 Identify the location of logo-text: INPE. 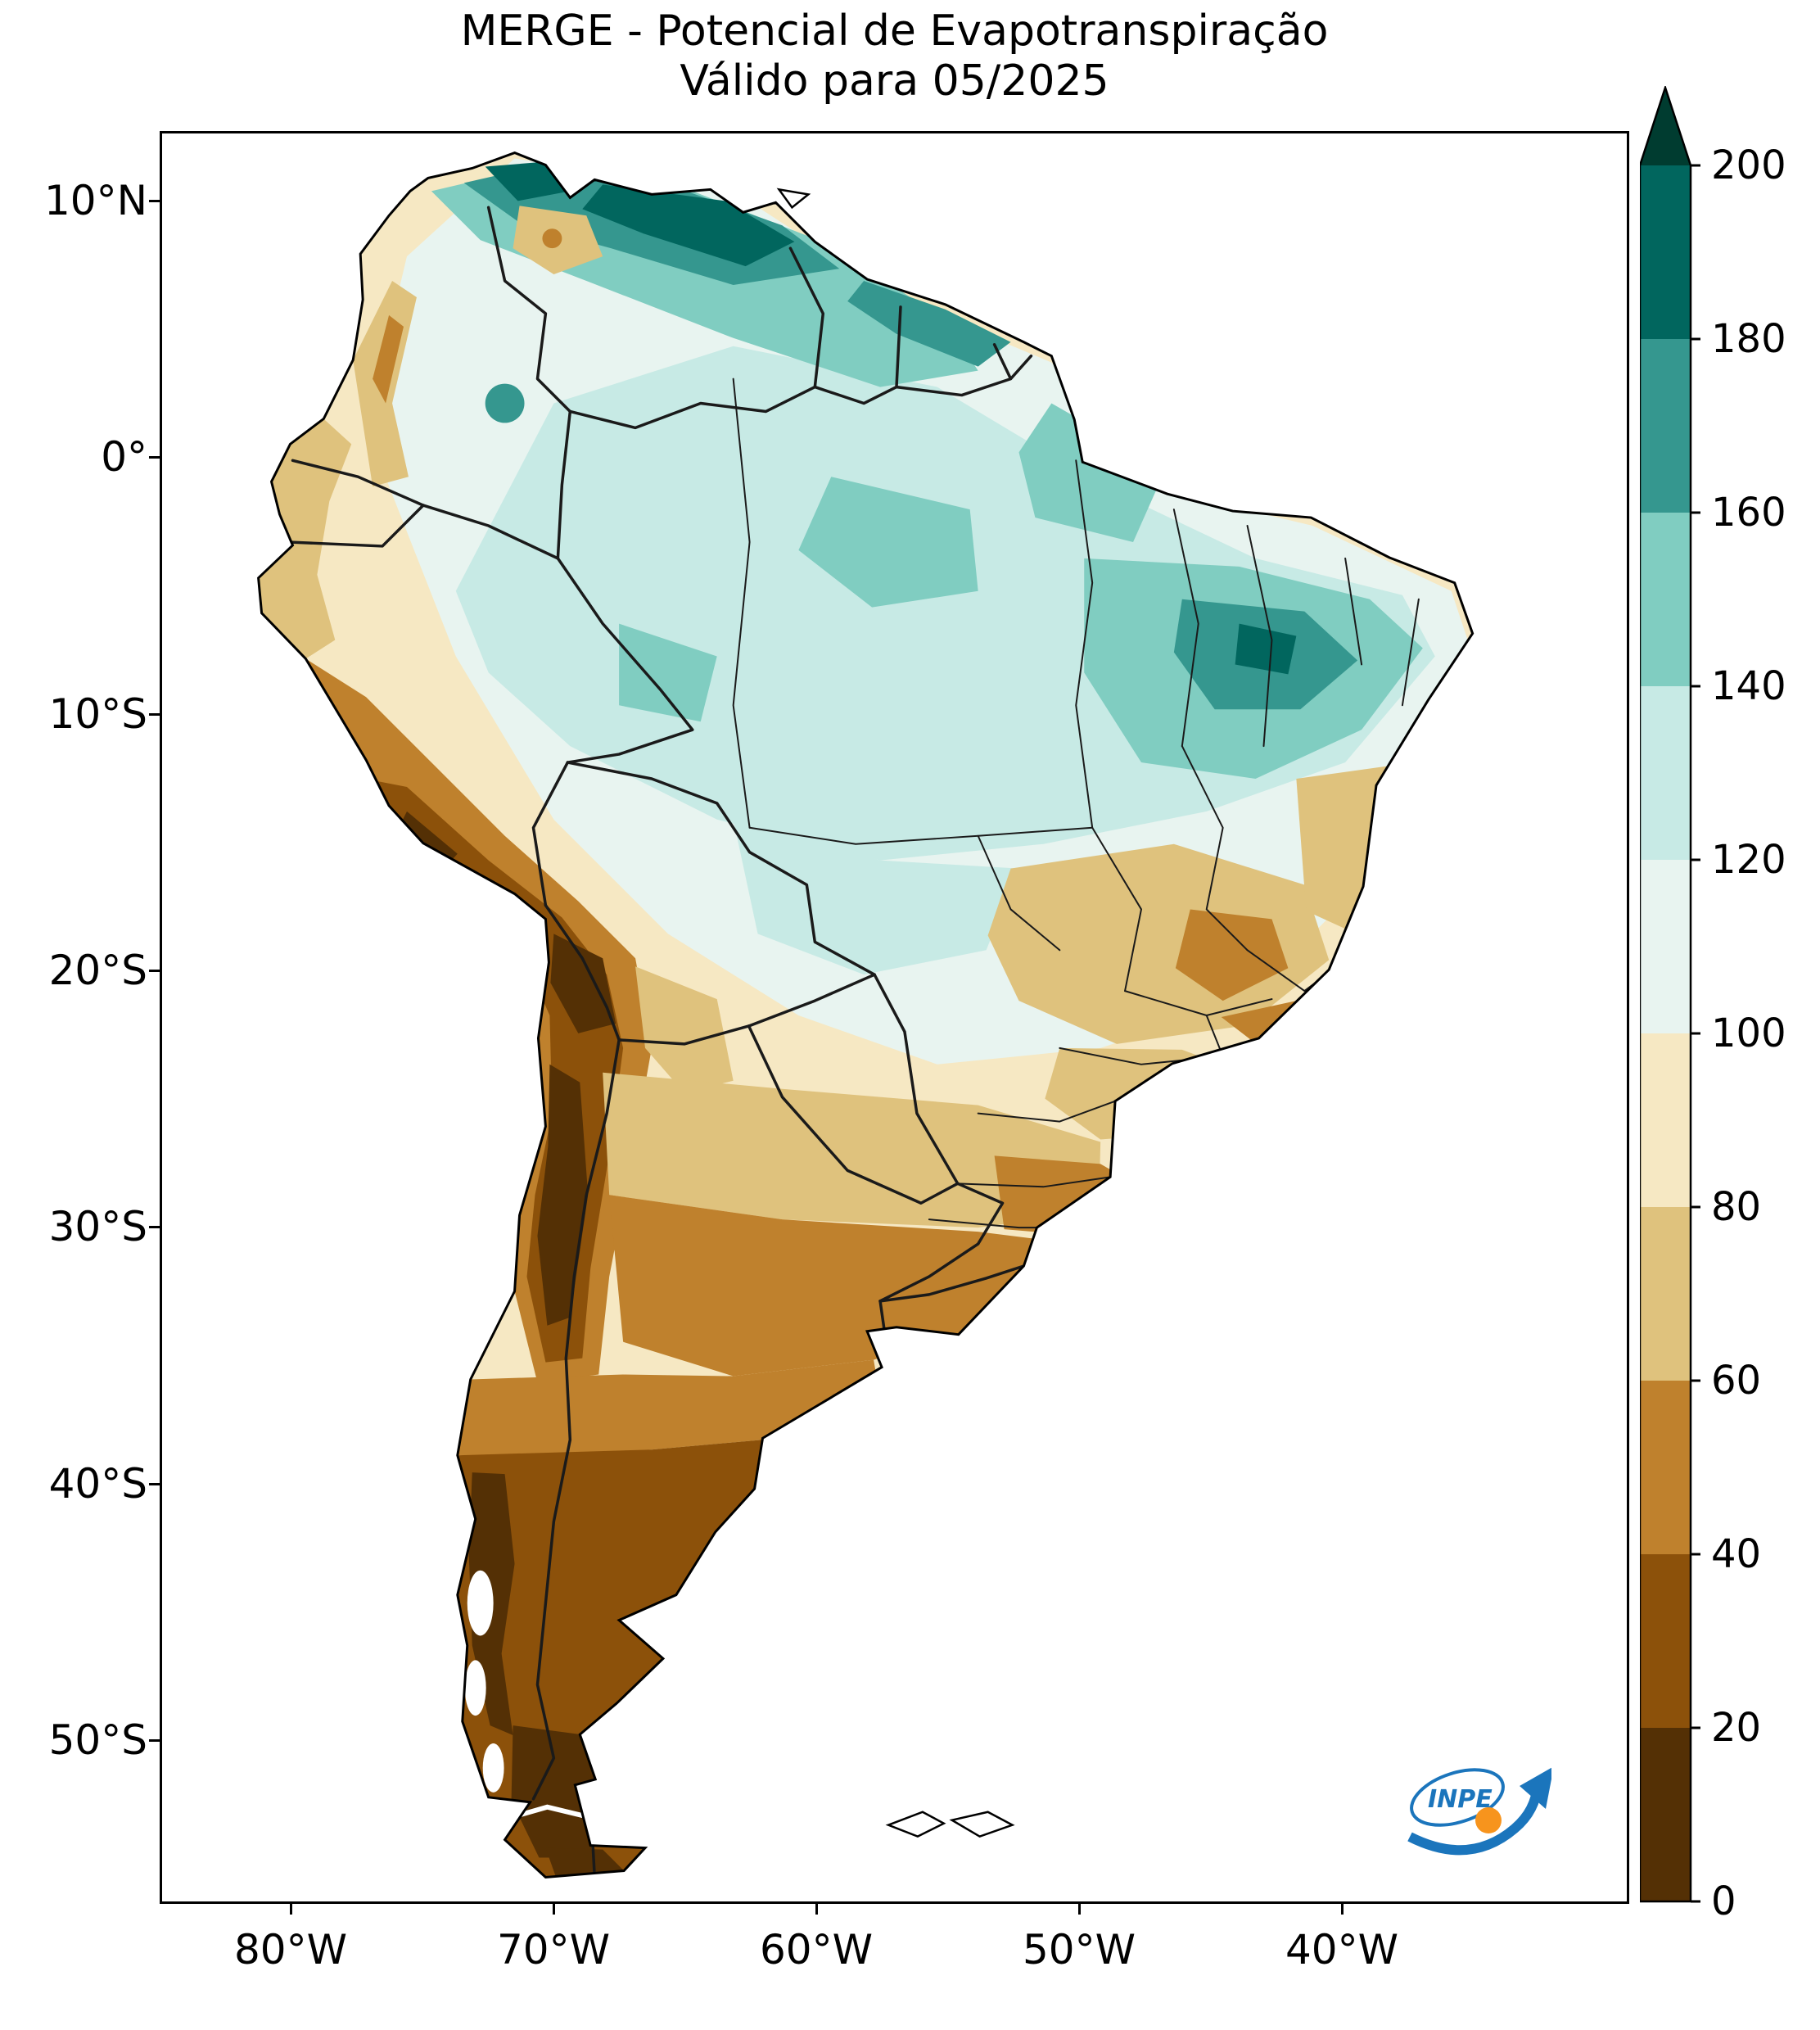
(1460, 1799).